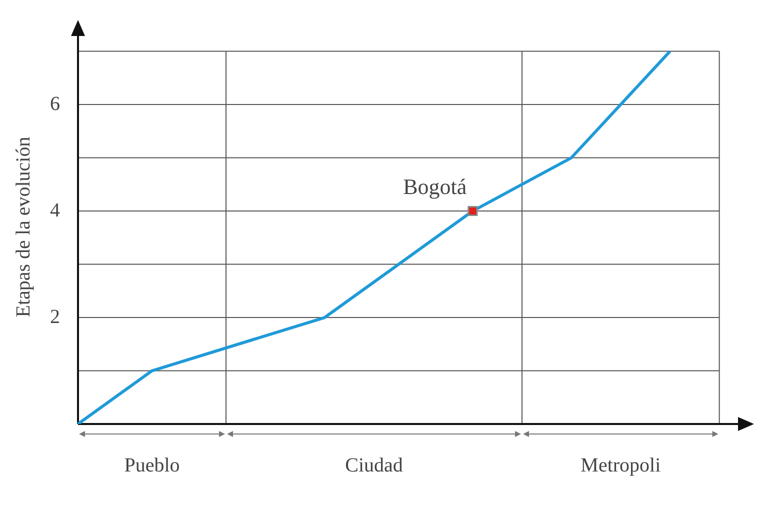 Image resolution: width=774 pixels, height=508 pixels. Describe the element at coordinates (55, 210) in the screenshot. I see `y-tick-label: 4` at that location.